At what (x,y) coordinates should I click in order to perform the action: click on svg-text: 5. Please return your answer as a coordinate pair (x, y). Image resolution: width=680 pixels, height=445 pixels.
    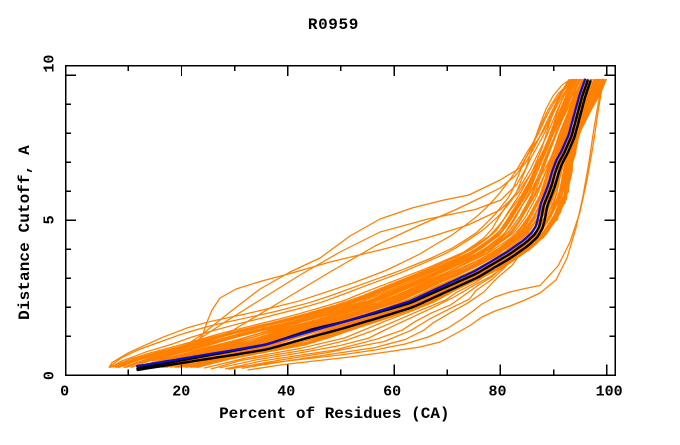
    Looking at the image, I should click on (49, 219).